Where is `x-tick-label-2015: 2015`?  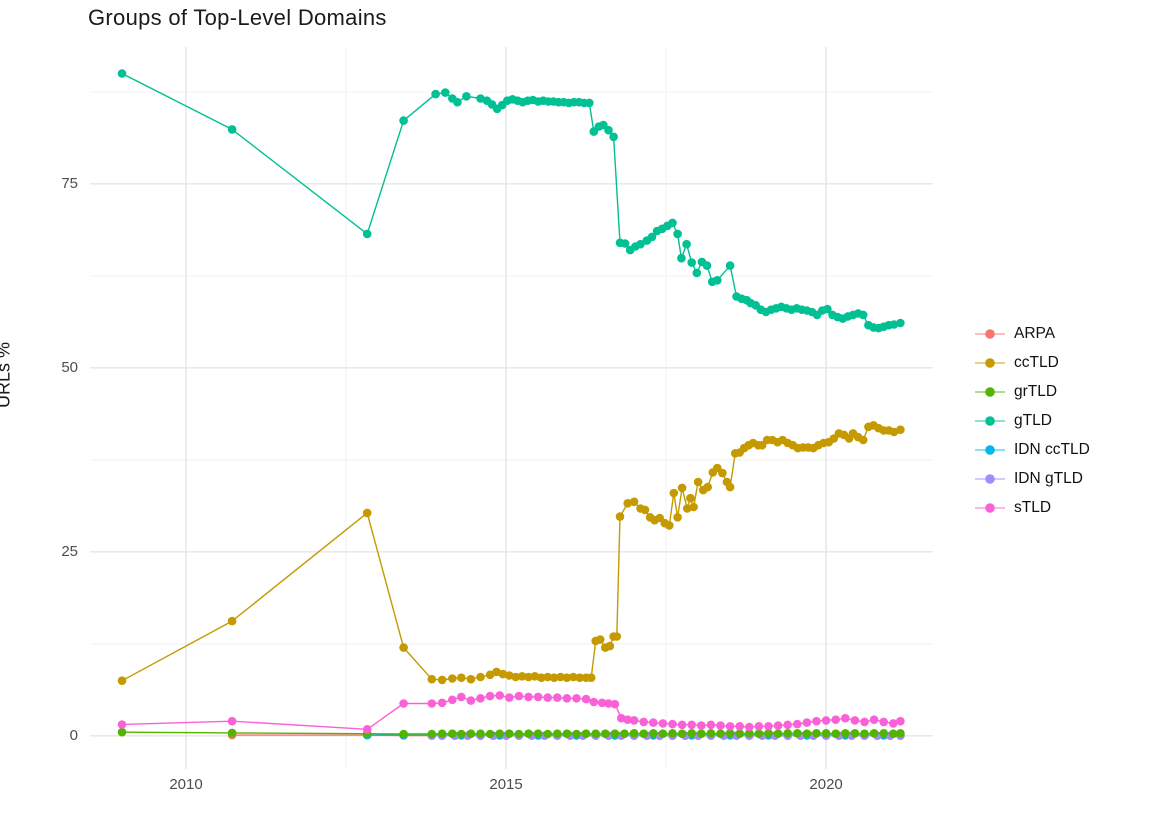 x-tick-label-2015: 2015 is located at coordinates (506, 784).